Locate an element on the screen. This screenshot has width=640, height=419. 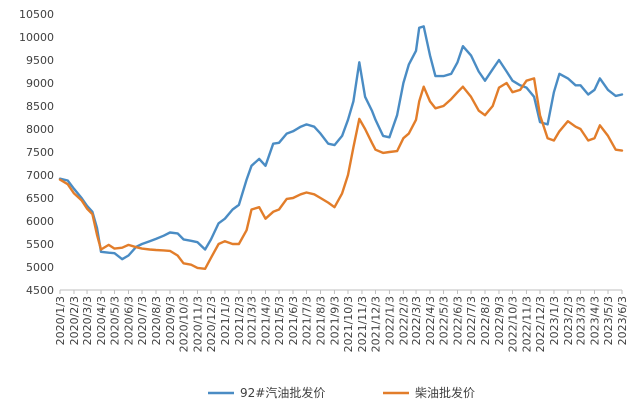
legend-label-1: 92#汽油批发价 is located at coordinates (282, 392).